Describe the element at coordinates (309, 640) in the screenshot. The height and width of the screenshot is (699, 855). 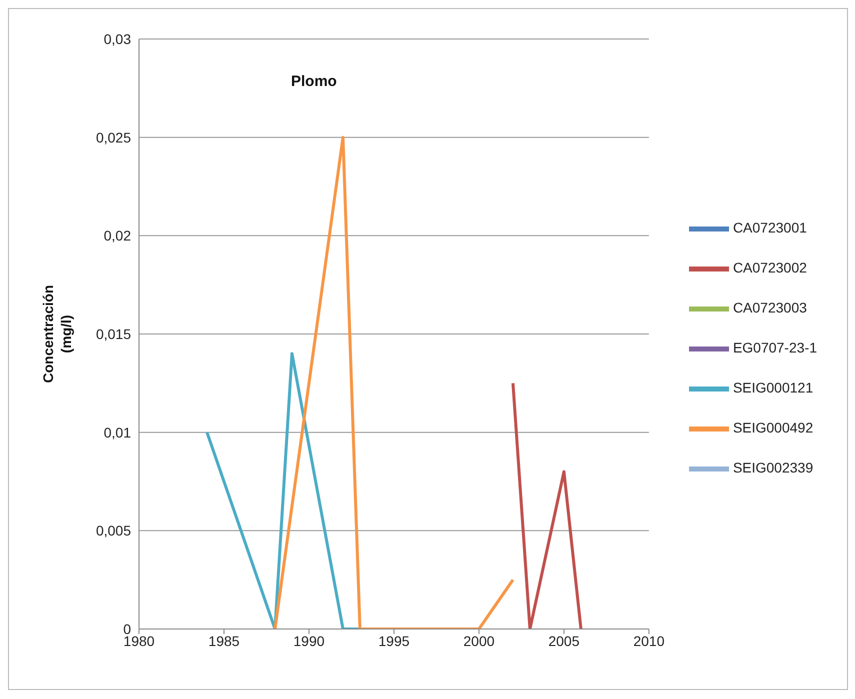
I see `x-tick-label: 1990` at that location.